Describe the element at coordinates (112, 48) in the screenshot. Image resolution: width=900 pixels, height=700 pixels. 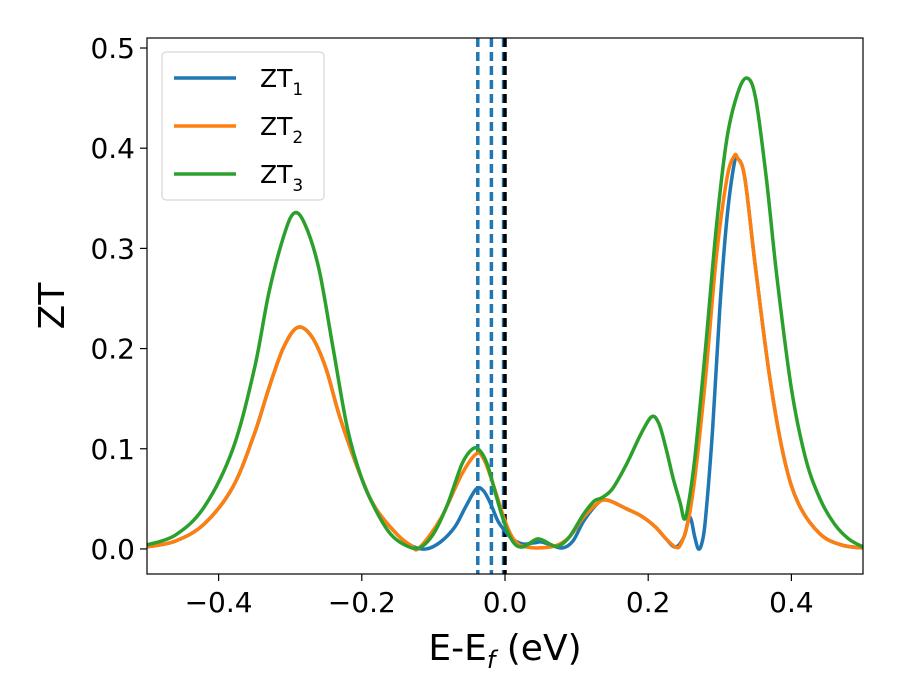
I see `y-tick-label: 0.5` at that location.